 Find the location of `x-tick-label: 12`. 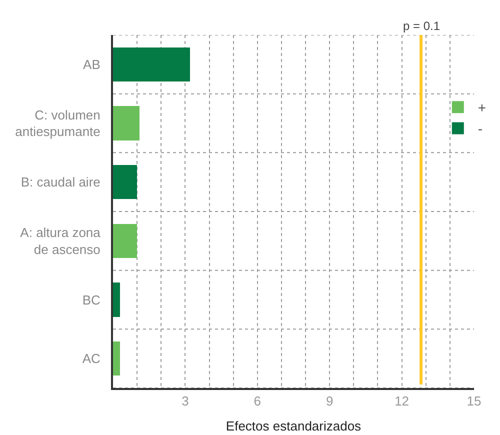

x-tick-label: 12 is located at coordinates (402, 401).